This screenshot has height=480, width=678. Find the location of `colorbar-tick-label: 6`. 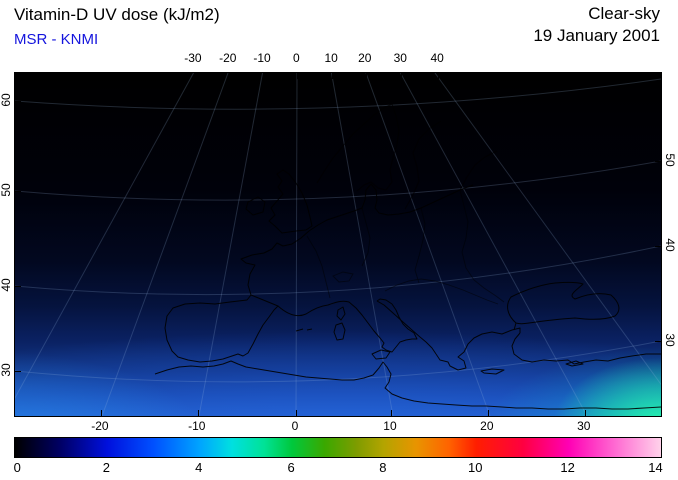

colorbar-tick-label: 6 is located at coordinates (291, 467).